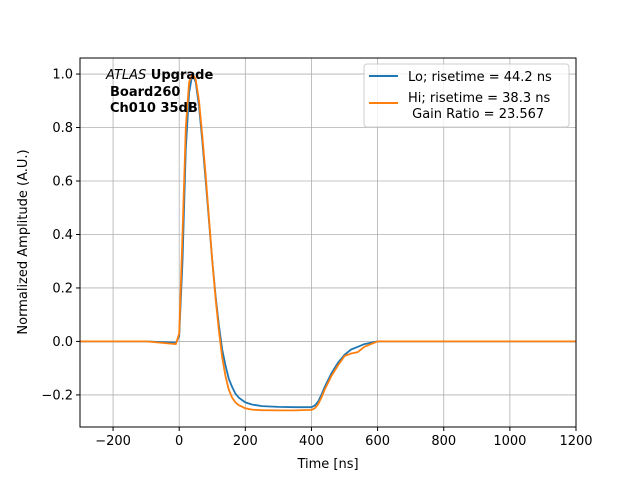  I want to click on annotation-board: Board260, so click(145, 92).